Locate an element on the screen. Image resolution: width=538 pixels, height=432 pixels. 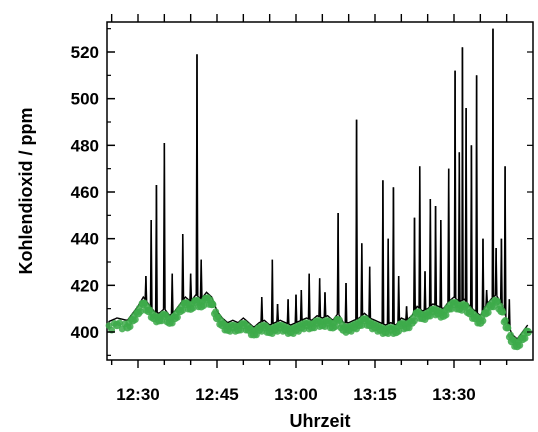
y-axis-title: Kohlendioxid / ppm is located at coordinates (26, 191).